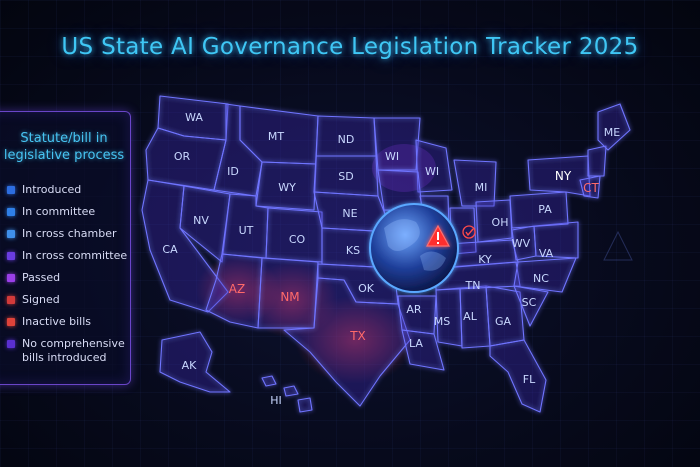  I want to click on label-pa: PA, so click(545, 209).